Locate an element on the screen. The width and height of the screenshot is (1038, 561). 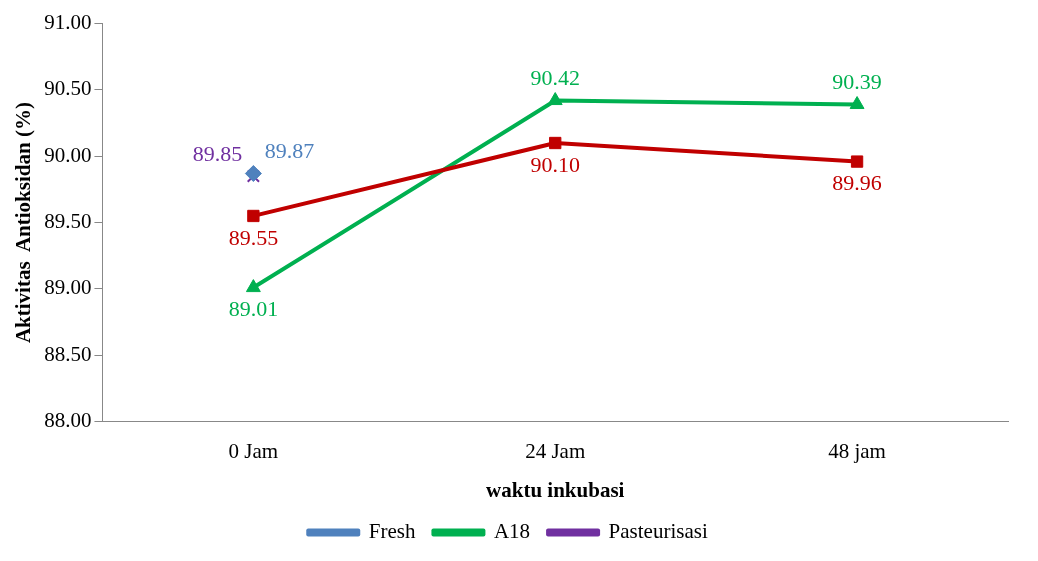
data-label: 90.42 is located at coordinates (555, 78).